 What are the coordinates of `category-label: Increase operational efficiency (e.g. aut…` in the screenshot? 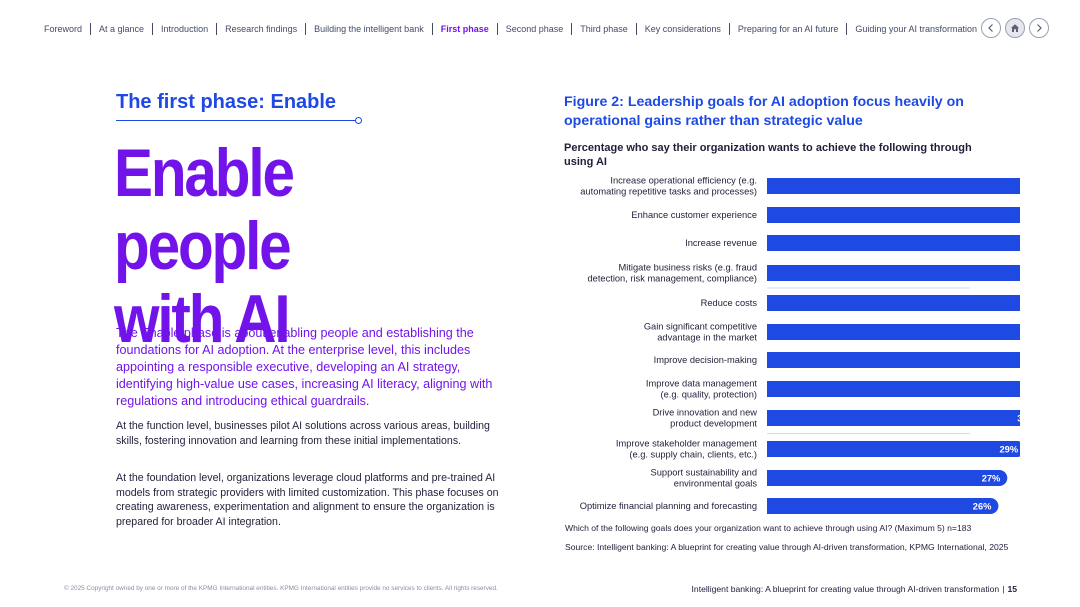 It's located at (668, 186).